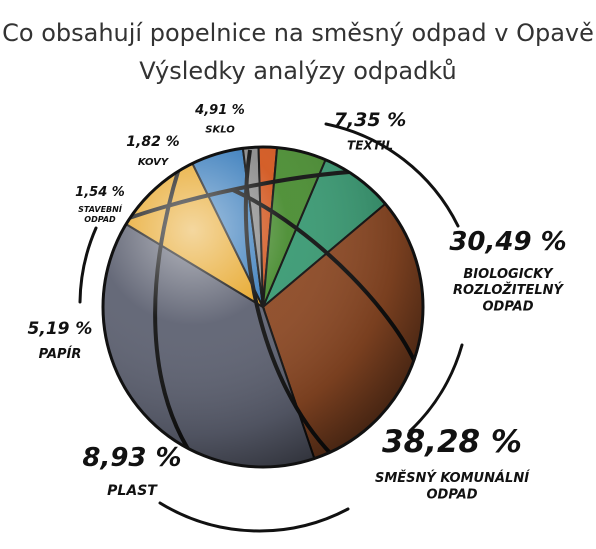  What do you see at coordinates (370, 146) in the screenshot?
I see `slice-name-label: TEXTIL` at bounding box center [370, 146].